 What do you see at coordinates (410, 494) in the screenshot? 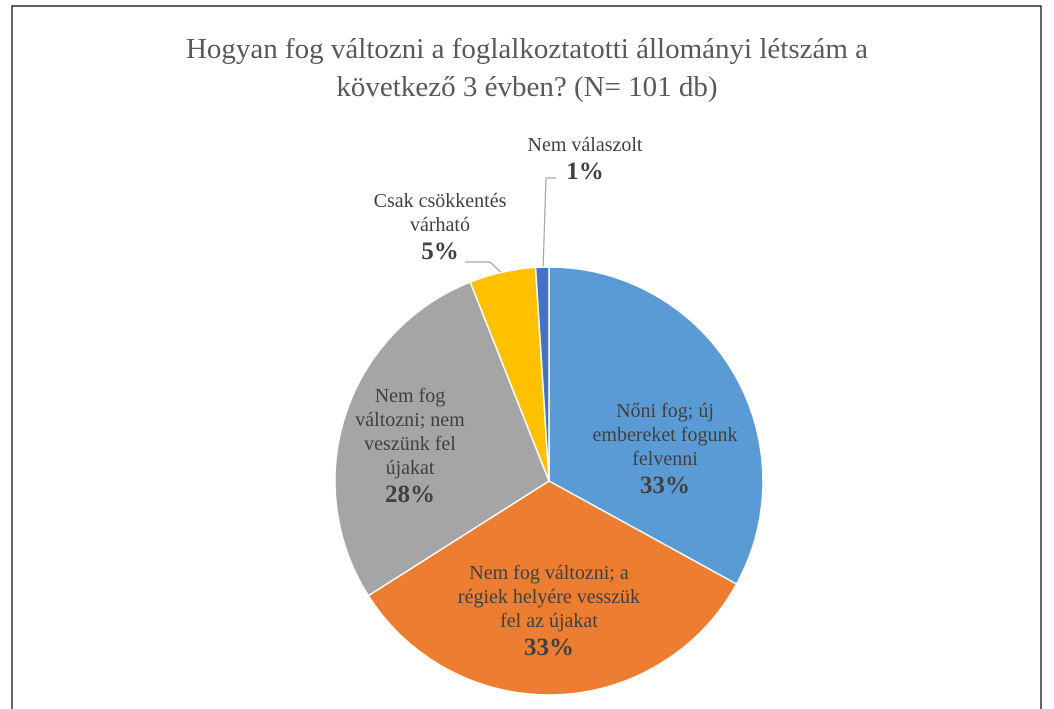
I see `value-label: 28%` at bounding box center [410, 494].